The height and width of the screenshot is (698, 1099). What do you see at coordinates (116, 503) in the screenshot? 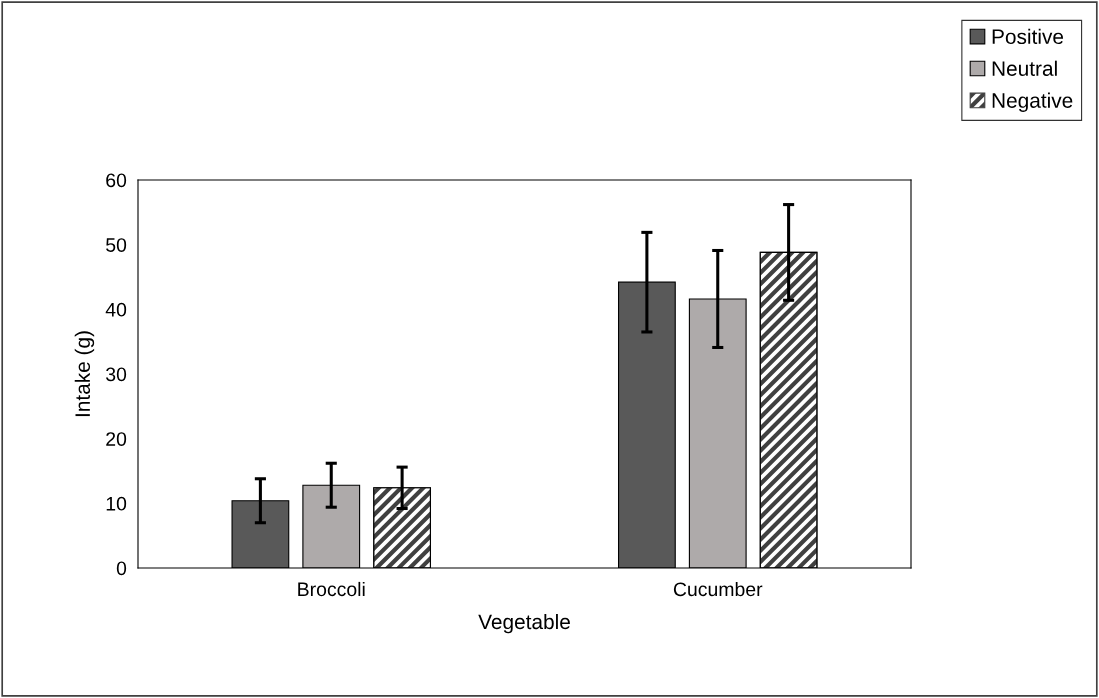
I see `y-tick-label: 10` at bounding box center [116, 503].